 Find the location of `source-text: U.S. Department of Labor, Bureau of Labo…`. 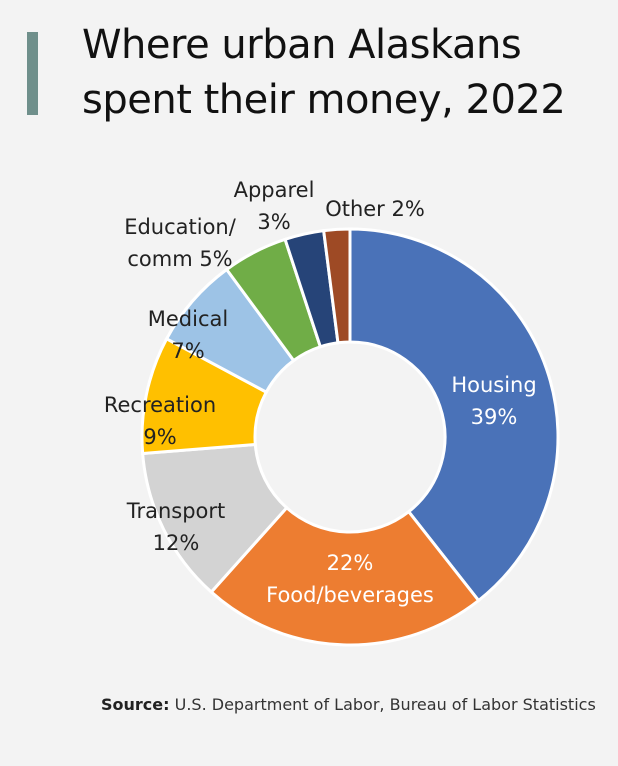

source-text: U.S. Department of Labor, Bureau of Labo… is located at coordinates (385, 704).